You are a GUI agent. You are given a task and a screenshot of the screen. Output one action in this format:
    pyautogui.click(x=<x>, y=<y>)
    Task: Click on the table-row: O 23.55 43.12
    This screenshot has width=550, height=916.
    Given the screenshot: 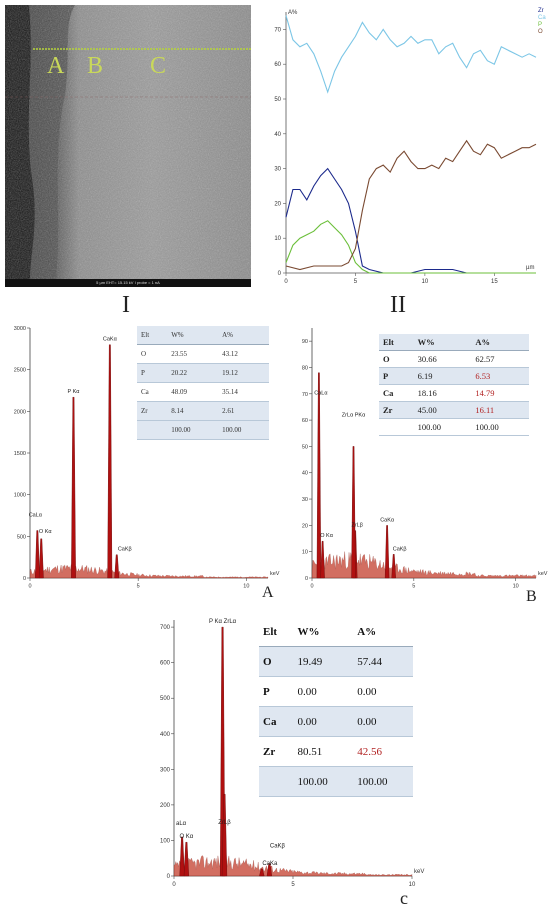 What is the action you would take?
    pyautogui.click(x=203, y=354)
    